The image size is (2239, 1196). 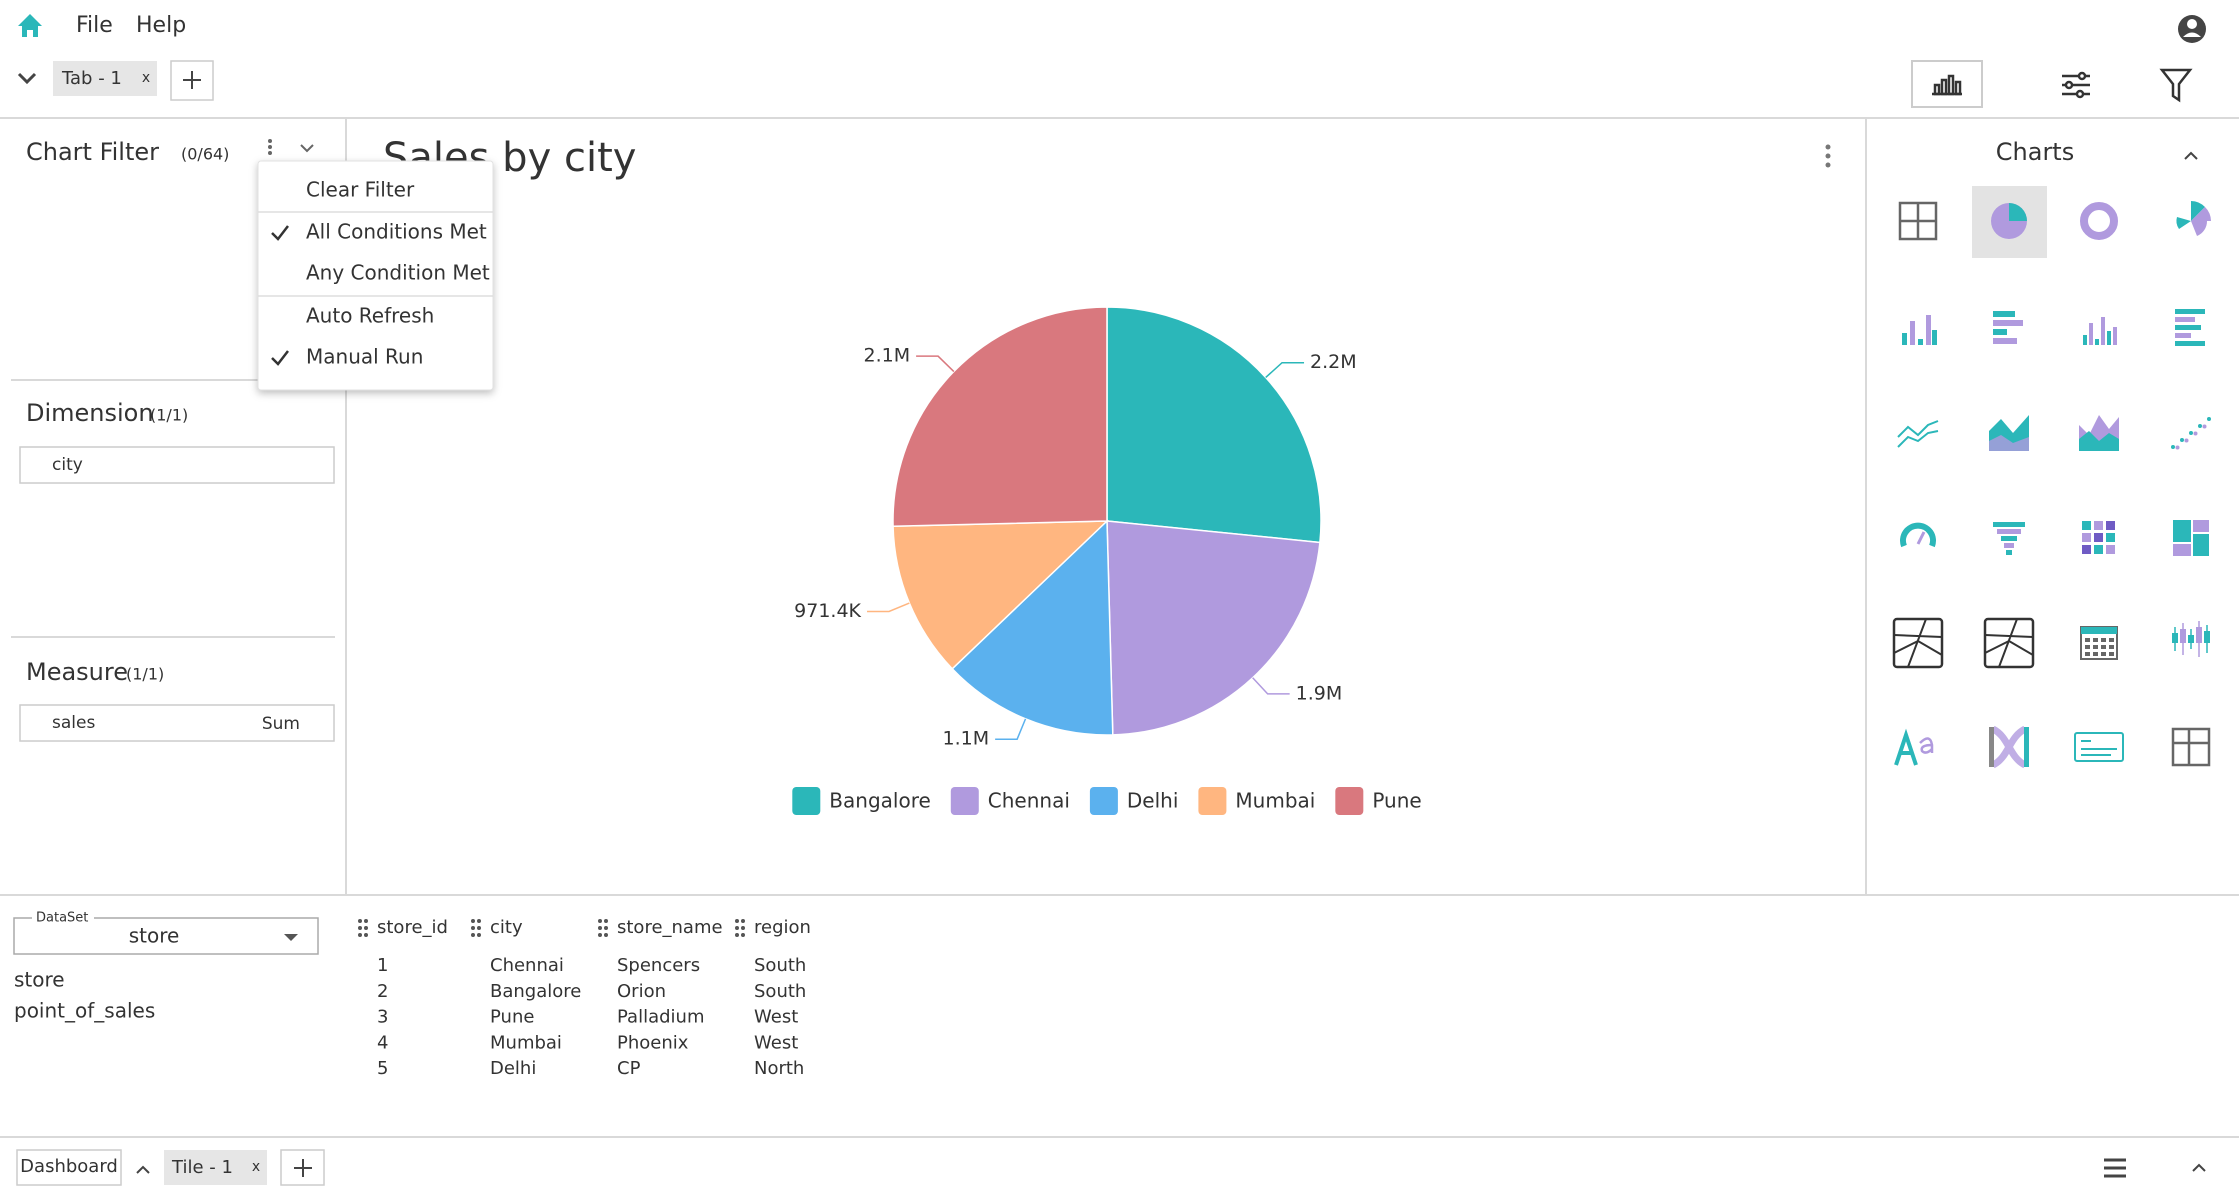 What do you see at coordinates (154, 936) in the screenshot?
I see `dataset-value: store` at bounding box center [154, 936].